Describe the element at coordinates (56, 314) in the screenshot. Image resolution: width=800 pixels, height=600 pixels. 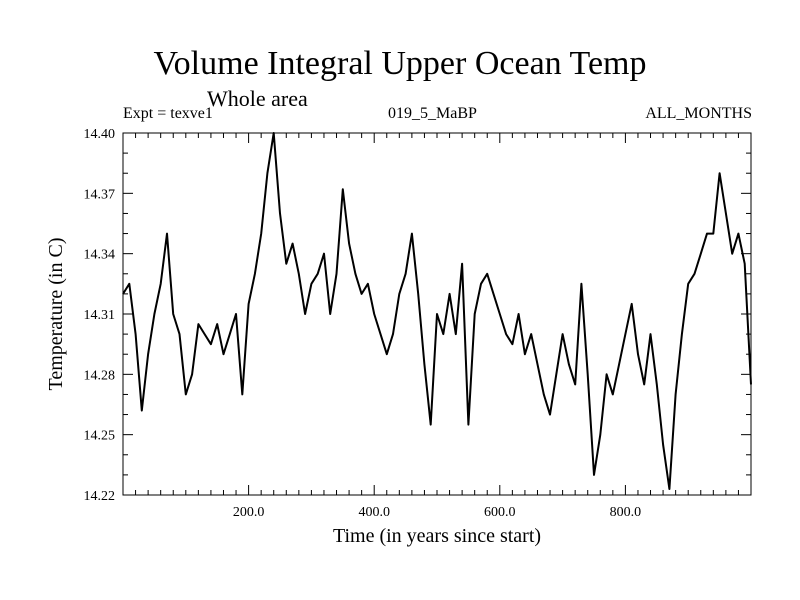
I see `y-axis-title: Temperature (in C)` at that location.